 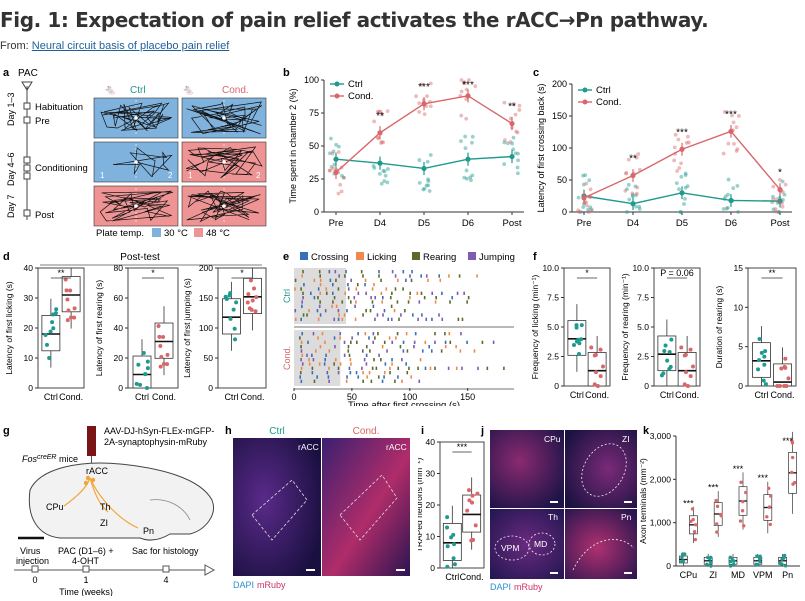 What do you see at coordinates (317, 507) in the screenshot?
I see `panel-h-images: h Ctrl Cond. rACC rACC DAPI mRuby` at bounding box center [317, 507].